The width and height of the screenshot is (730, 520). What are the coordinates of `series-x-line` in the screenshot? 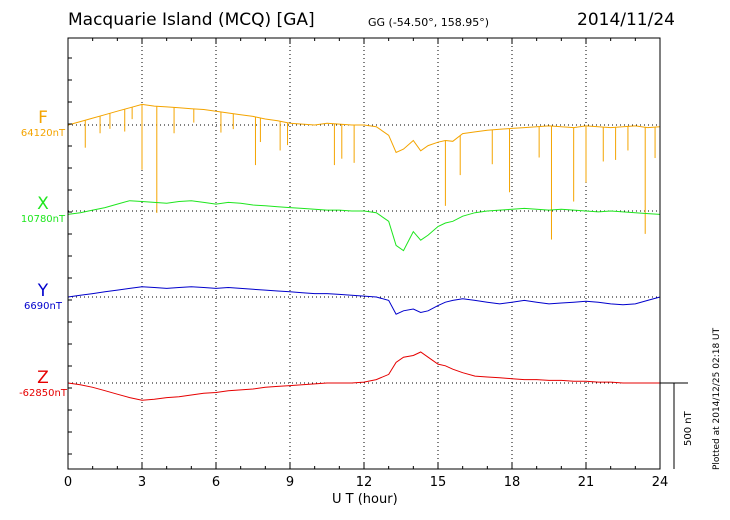 It's located at (364, 226).